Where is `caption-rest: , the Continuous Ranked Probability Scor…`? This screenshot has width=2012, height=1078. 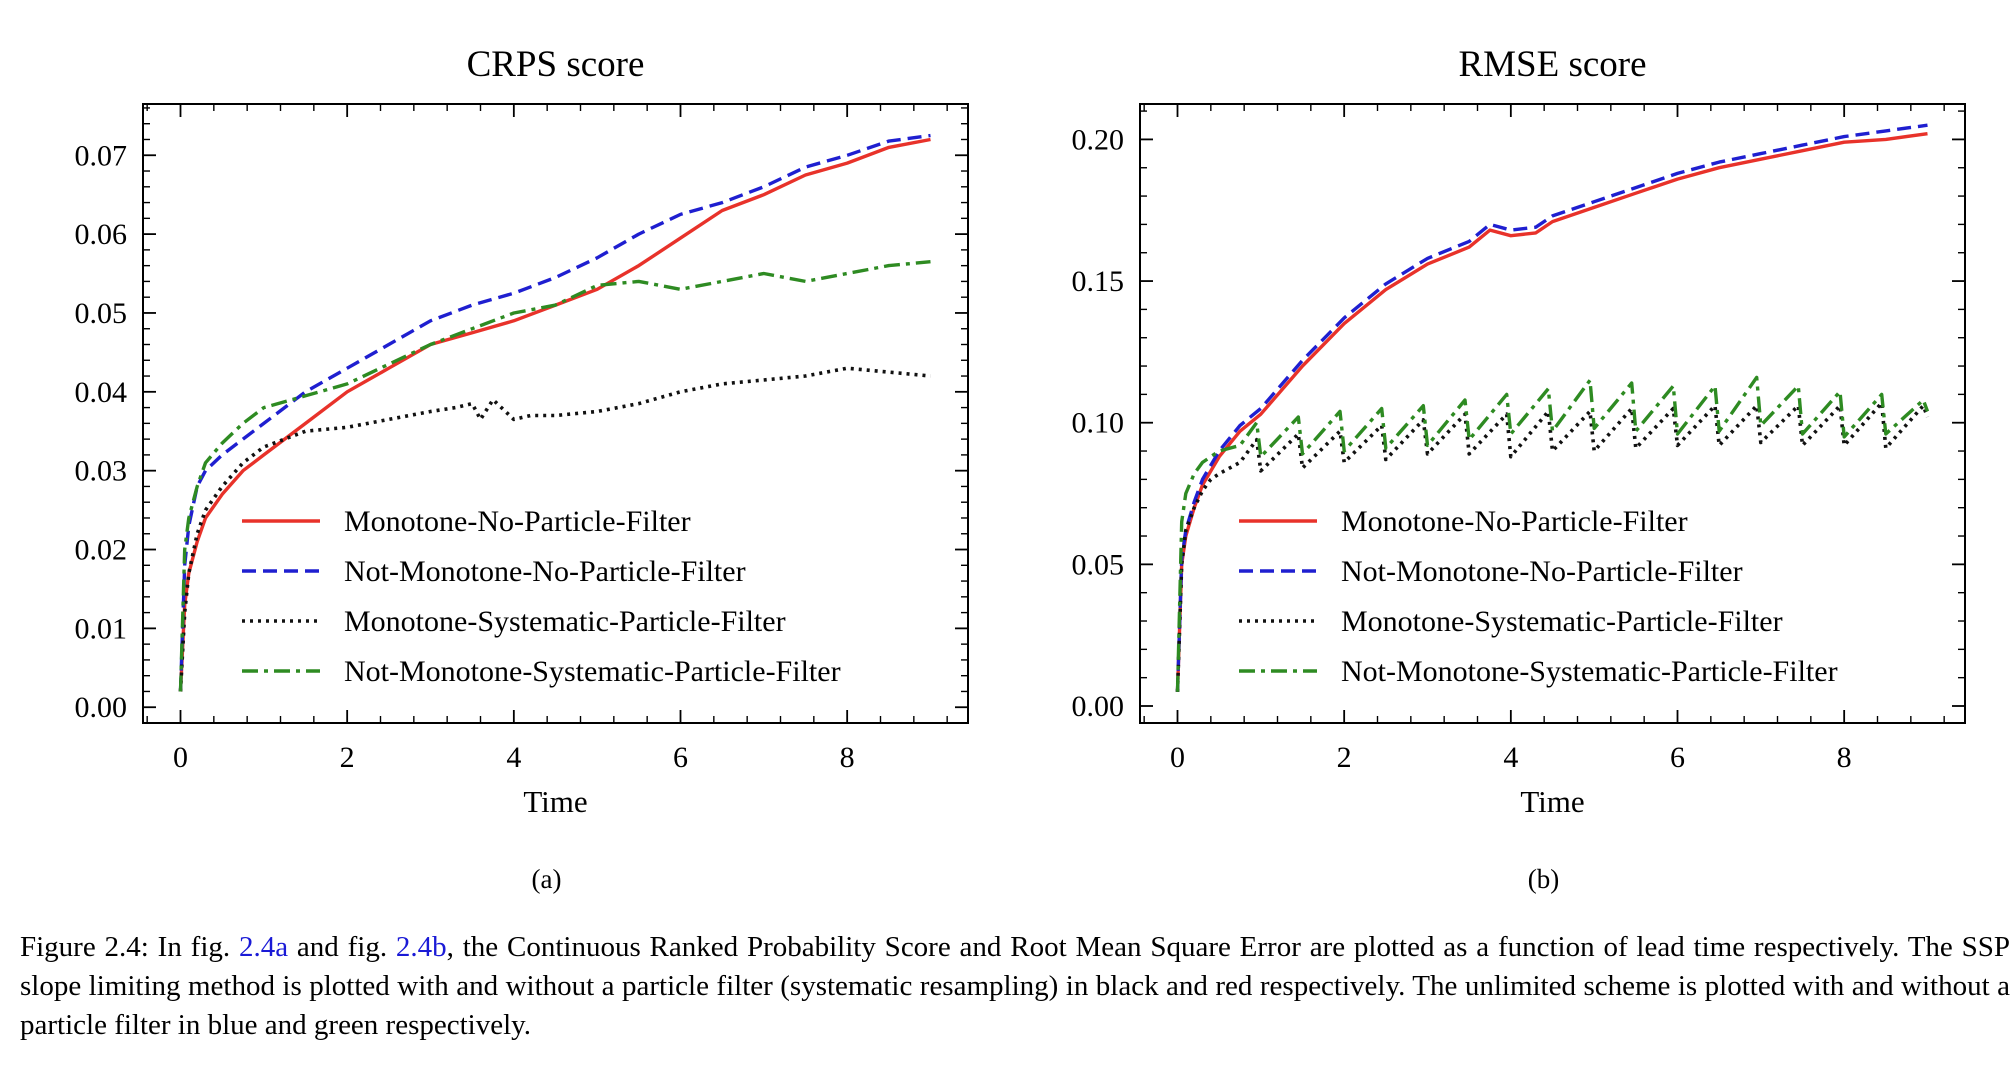
caption-rest: , the Continuous Ranked Probability Scor… is located at coordinates (1015, 986).